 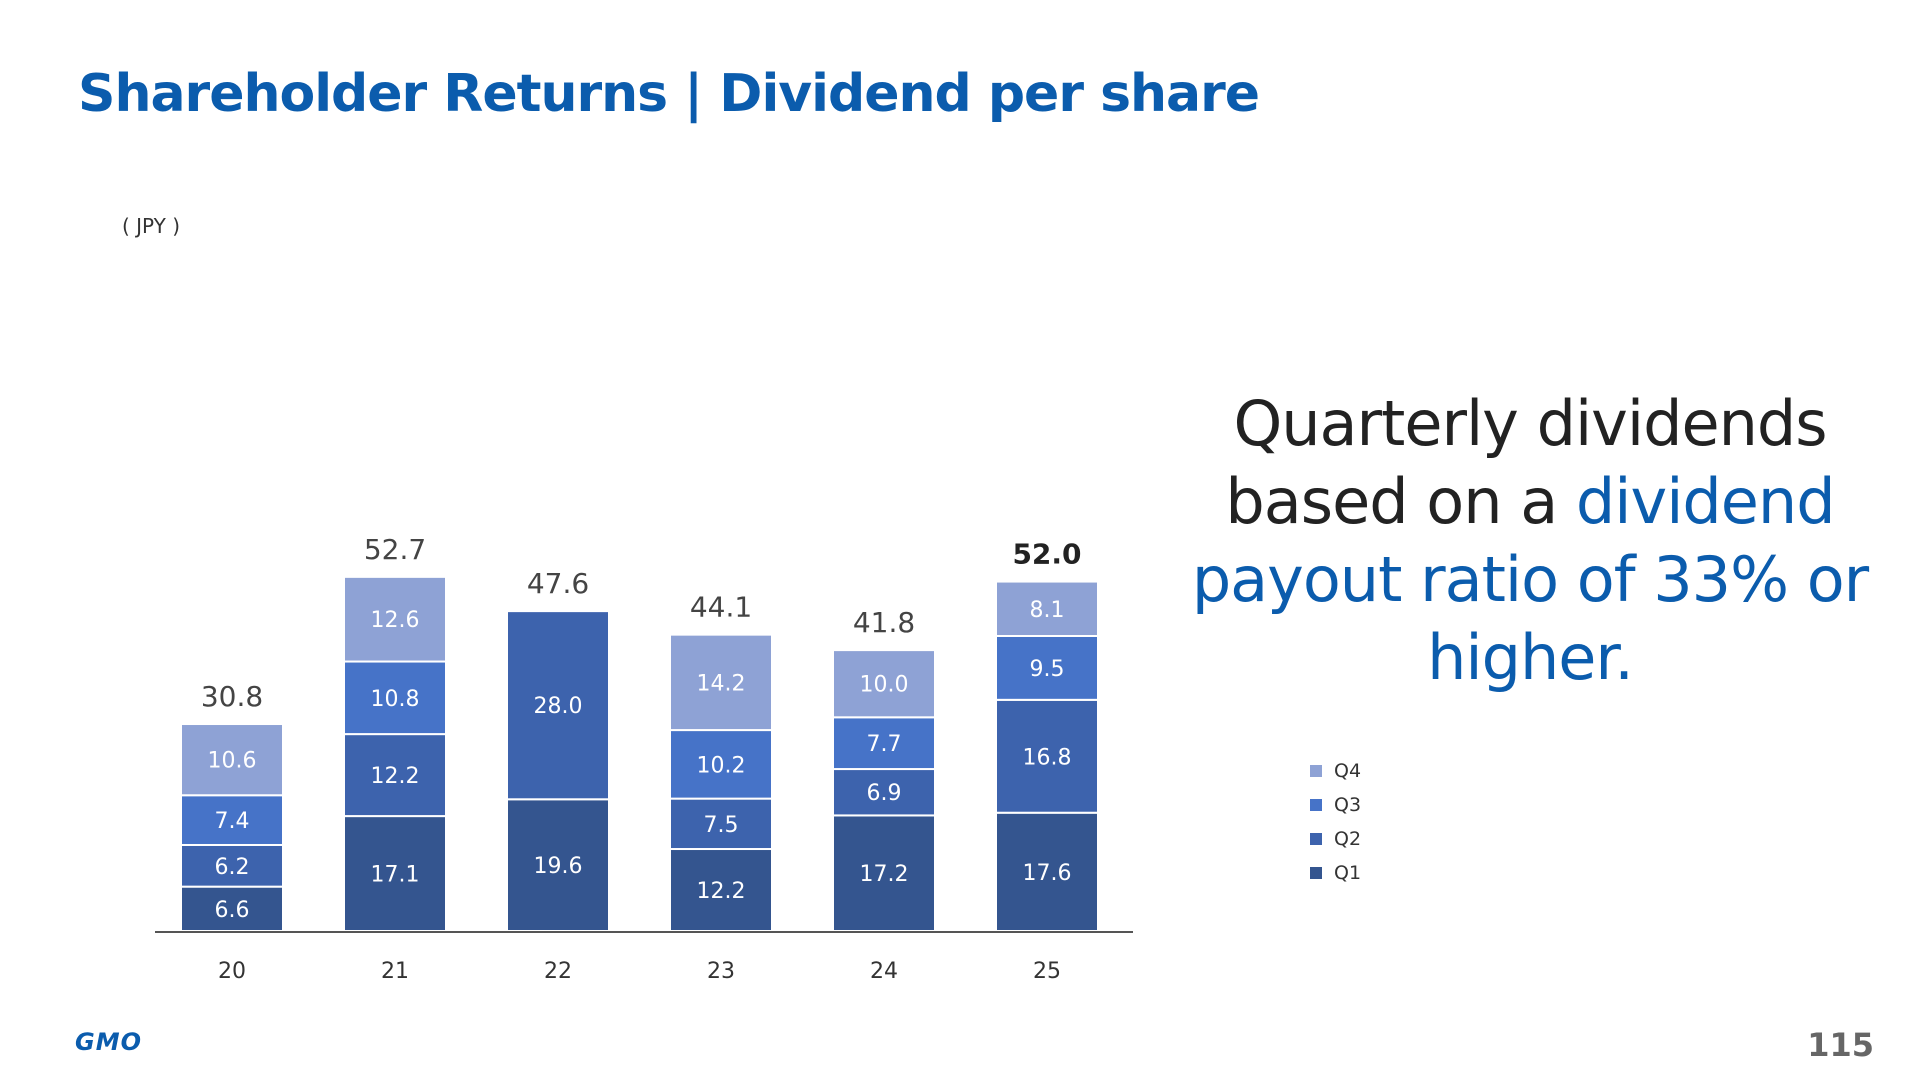 I want to click on data-label-q1-25: 17.6, so click(x=1047, y=873).